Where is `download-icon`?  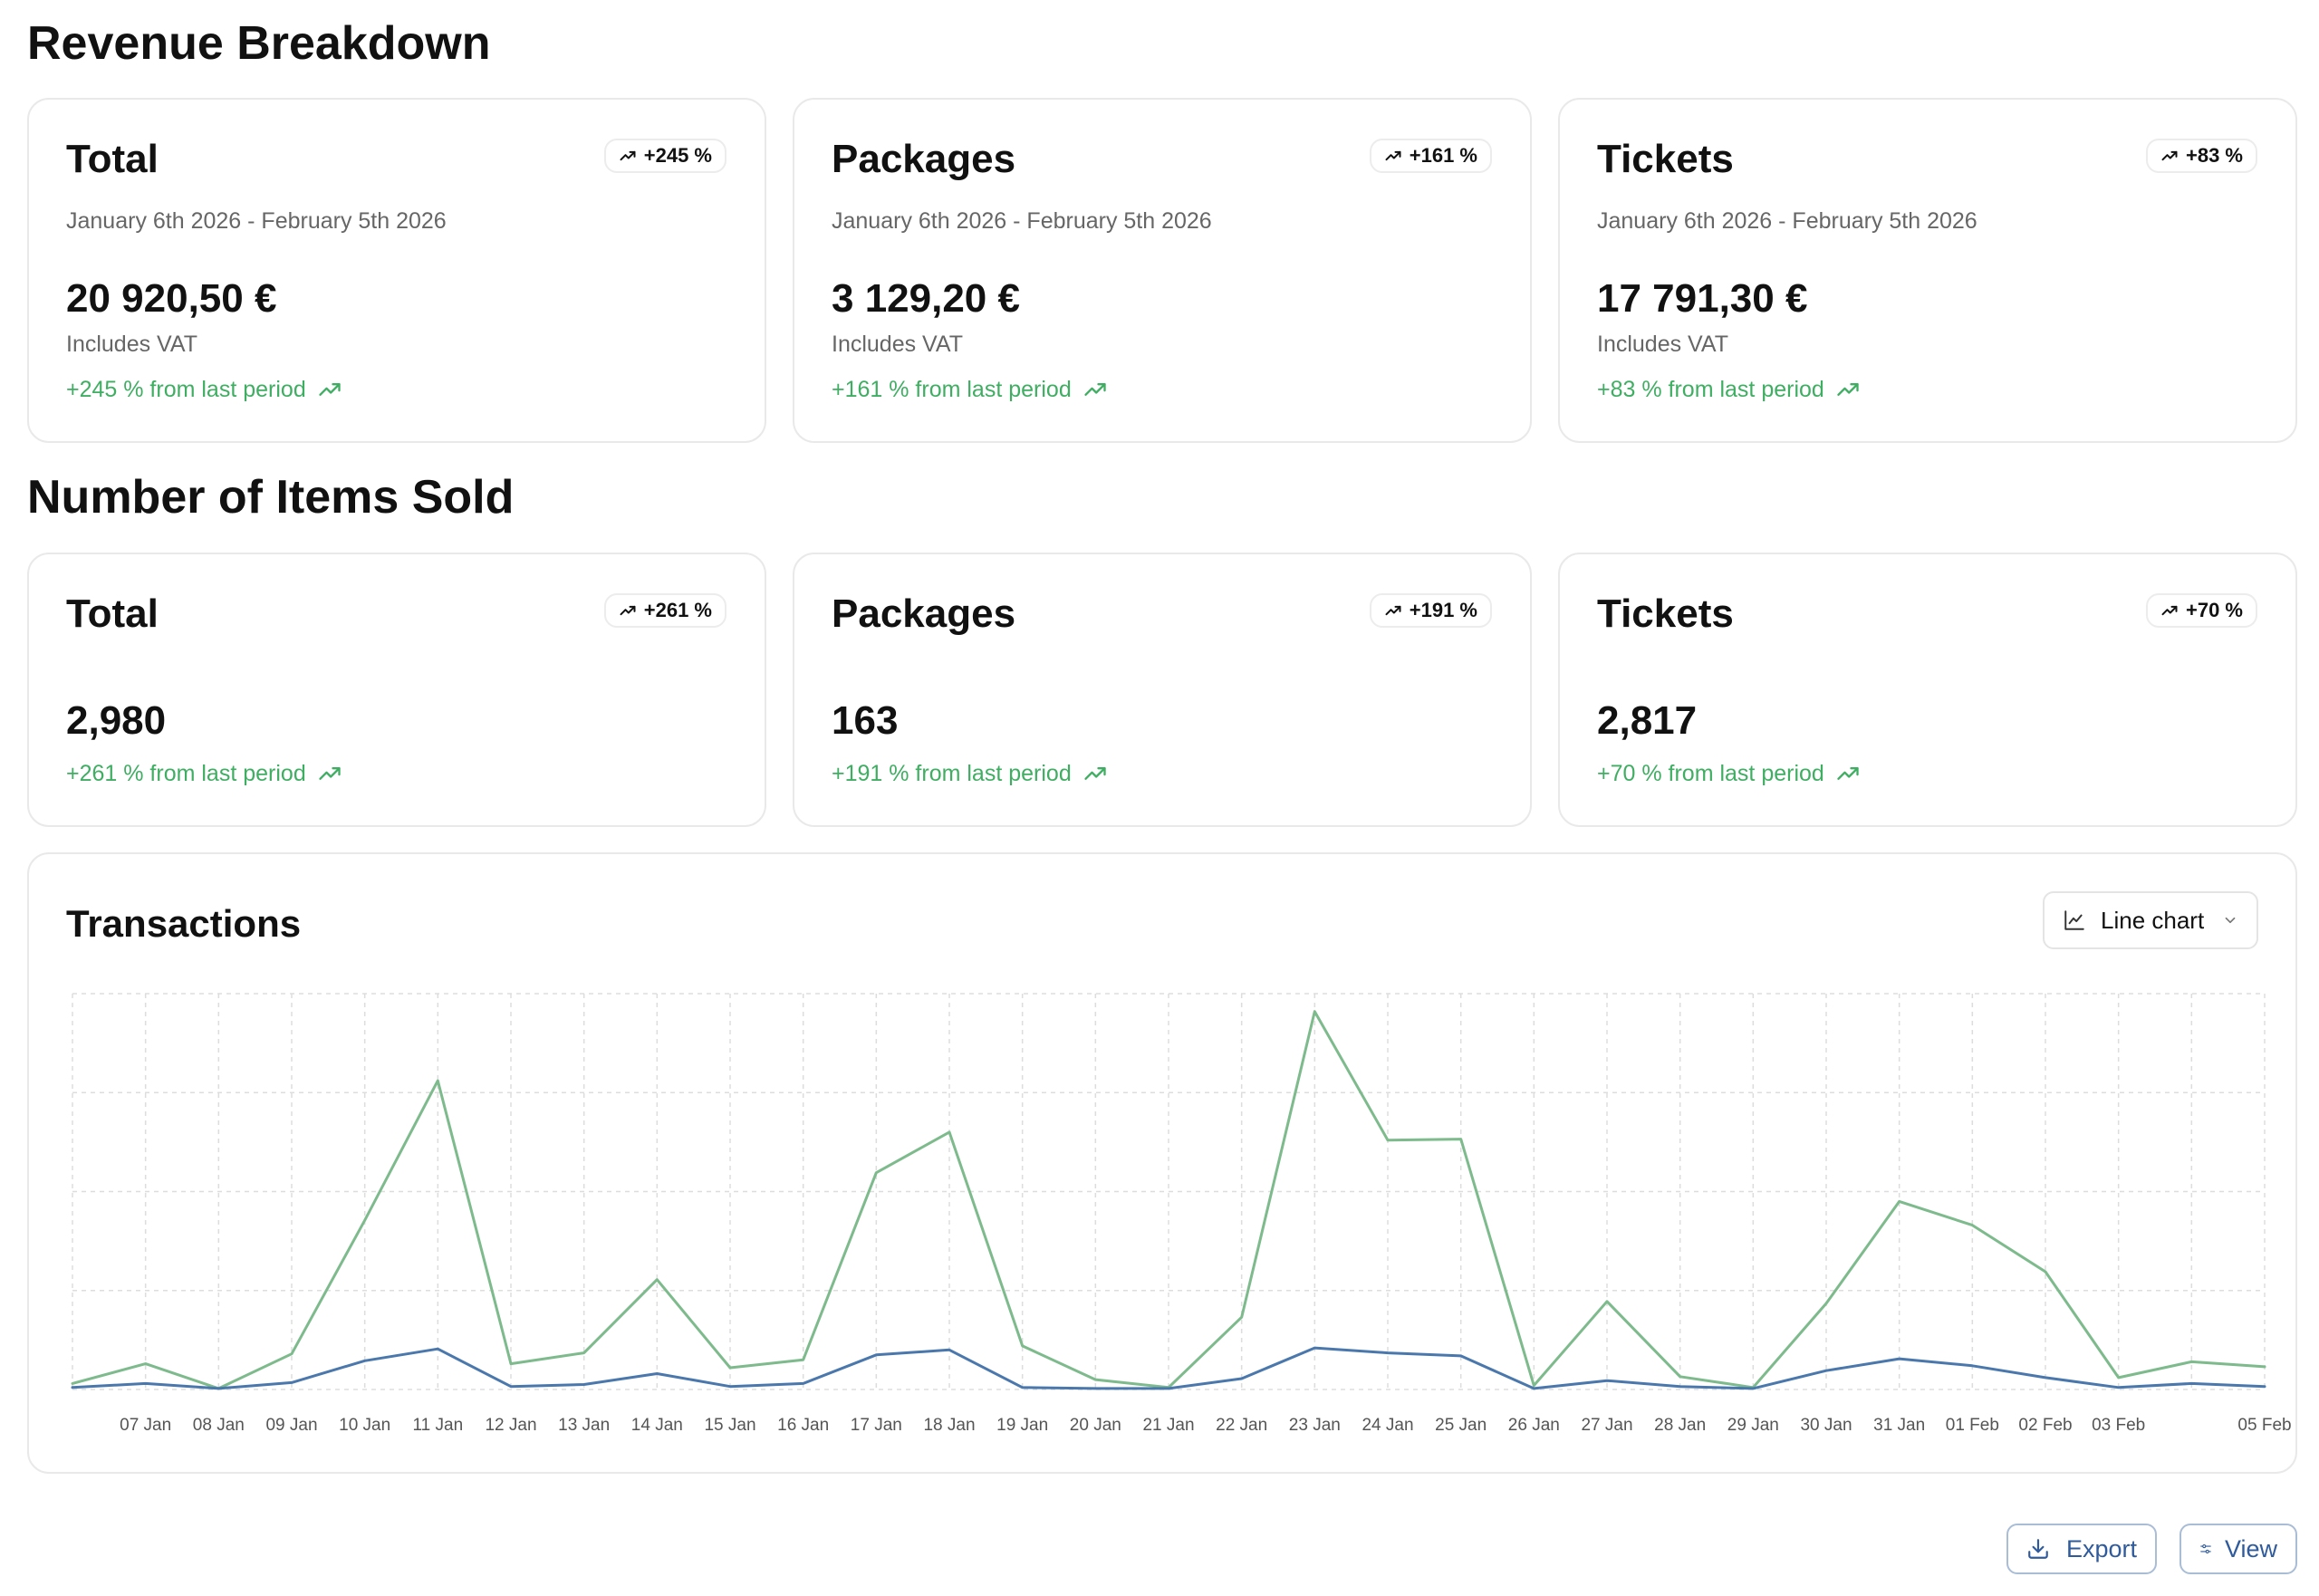 download-icon is located at coordinates (2038, 1549).